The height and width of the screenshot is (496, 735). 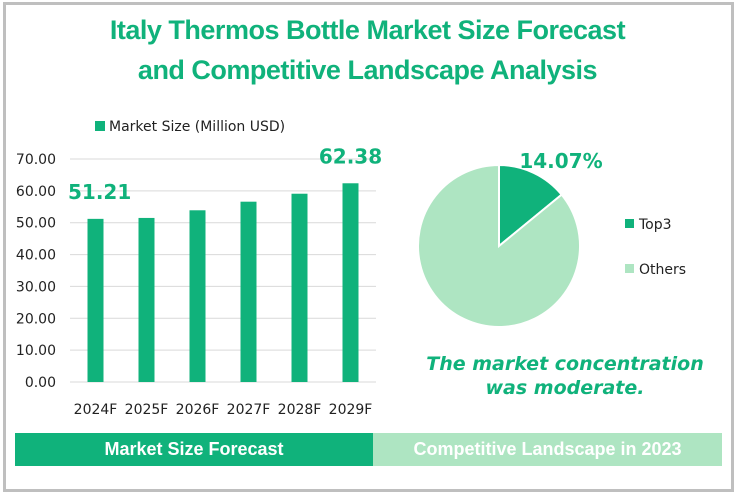 I want to click on bar-y-axis: 0.00 10.00 20.00 30.00 40.00 50.00 60.00 70.00, so click(x=36, y=271).